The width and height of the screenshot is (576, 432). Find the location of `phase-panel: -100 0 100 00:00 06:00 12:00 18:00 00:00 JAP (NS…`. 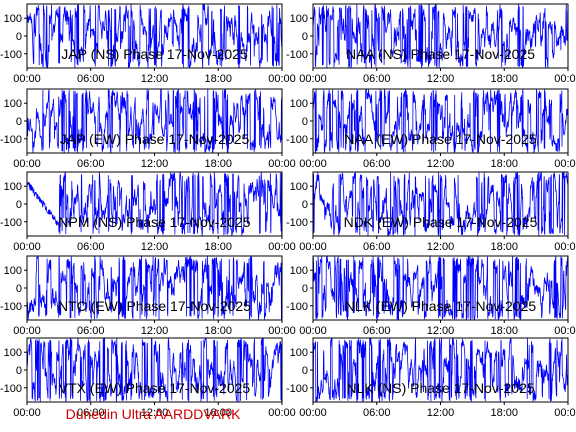

phase-panel: -100 0 100 00:00 06:00 12:00 18:00 00:00 JAP (NS… is located at coordinates (148, 44).